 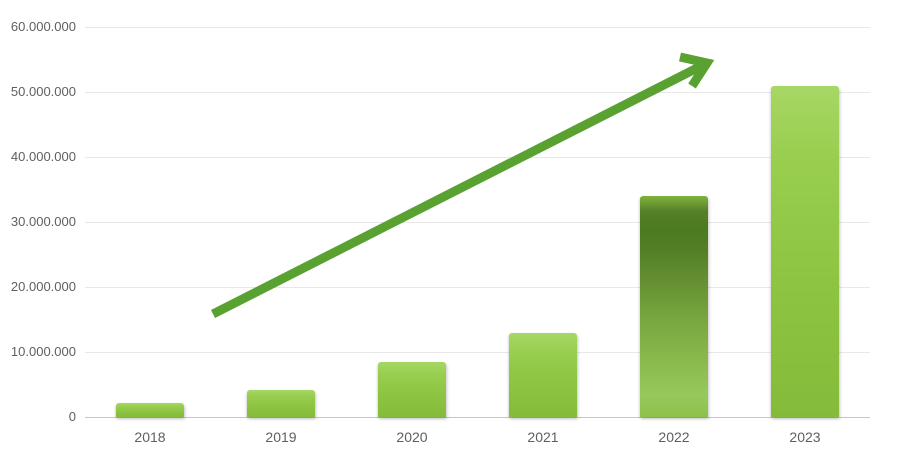 I want to click on y-tick-label: 10.000.000, so click(x=43, y=351).